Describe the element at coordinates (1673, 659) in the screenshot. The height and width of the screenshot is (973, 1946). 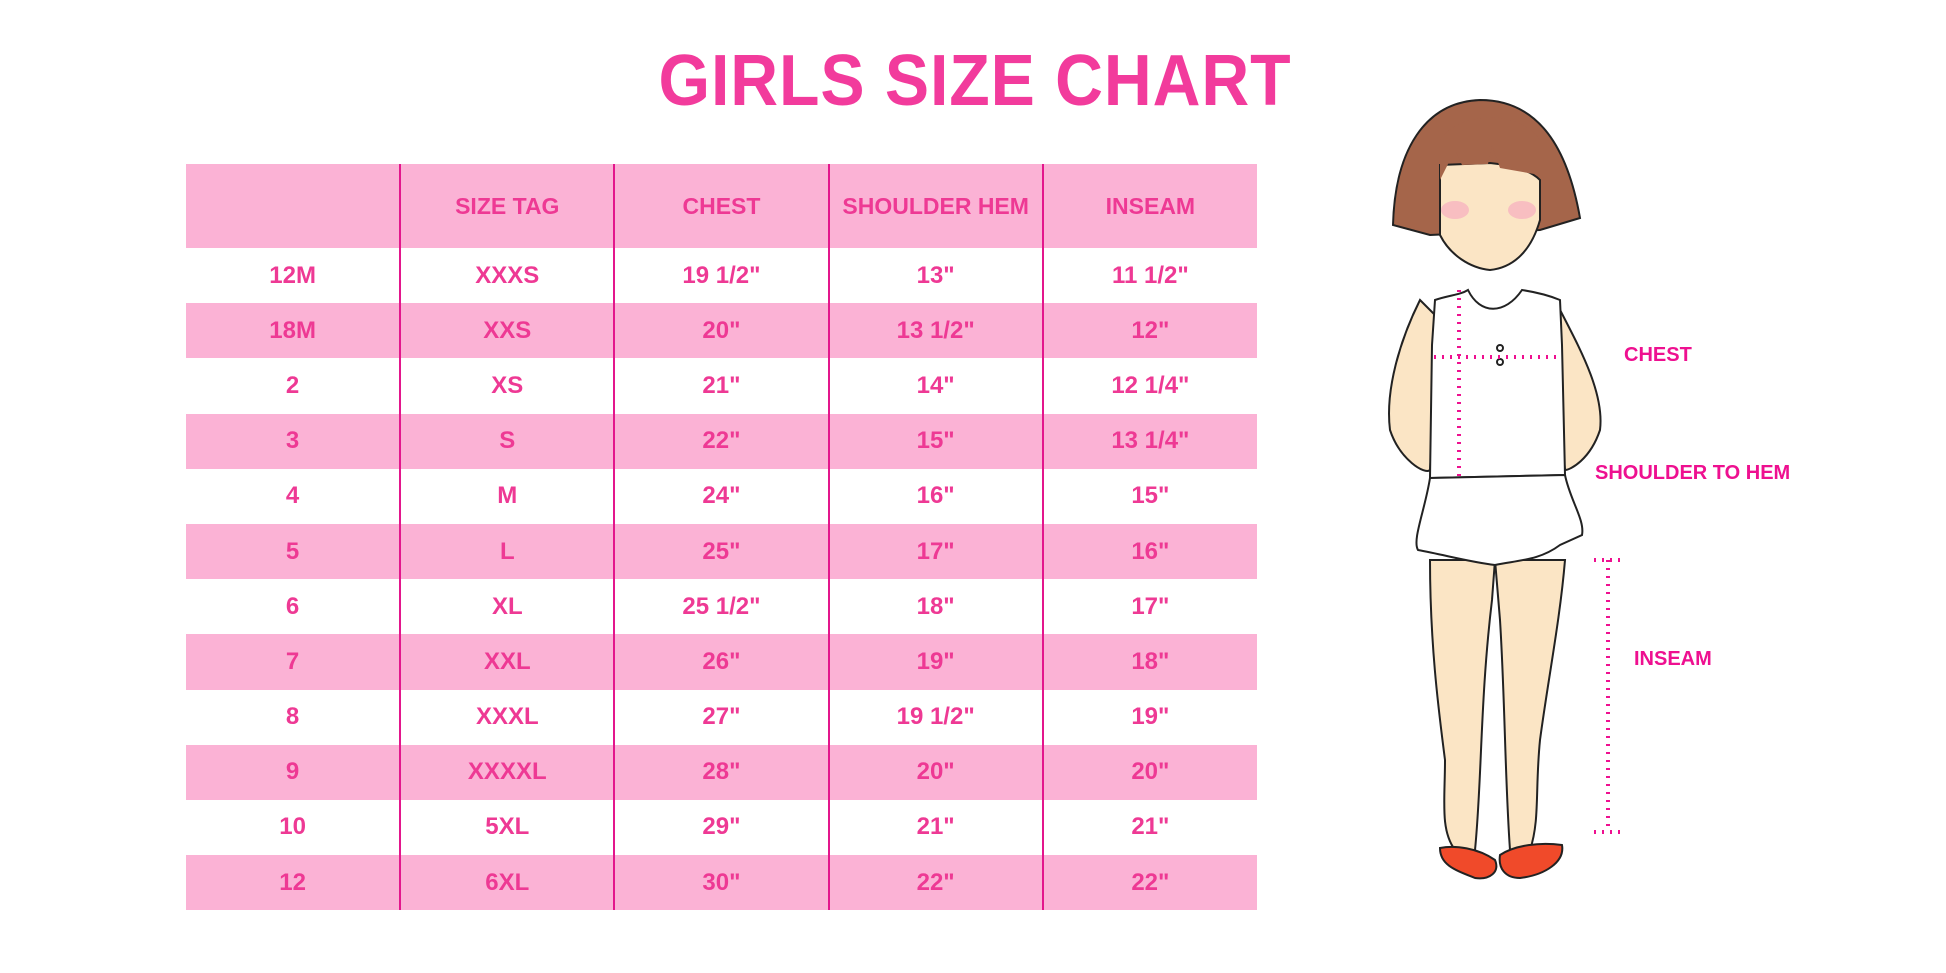
I see `inseam-label: INSEAM` at that location.